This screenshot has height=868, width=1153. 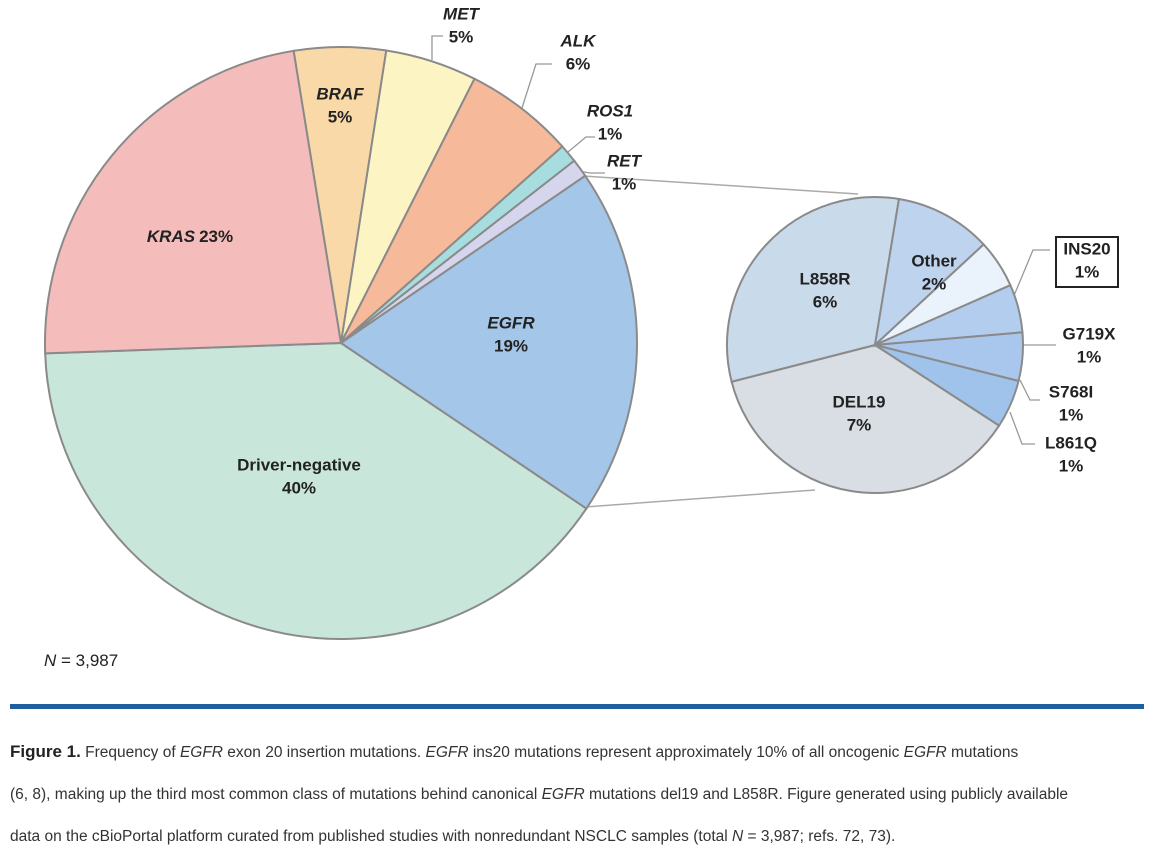 I want to click on value-label: 23%, so click(x=216, y=236).